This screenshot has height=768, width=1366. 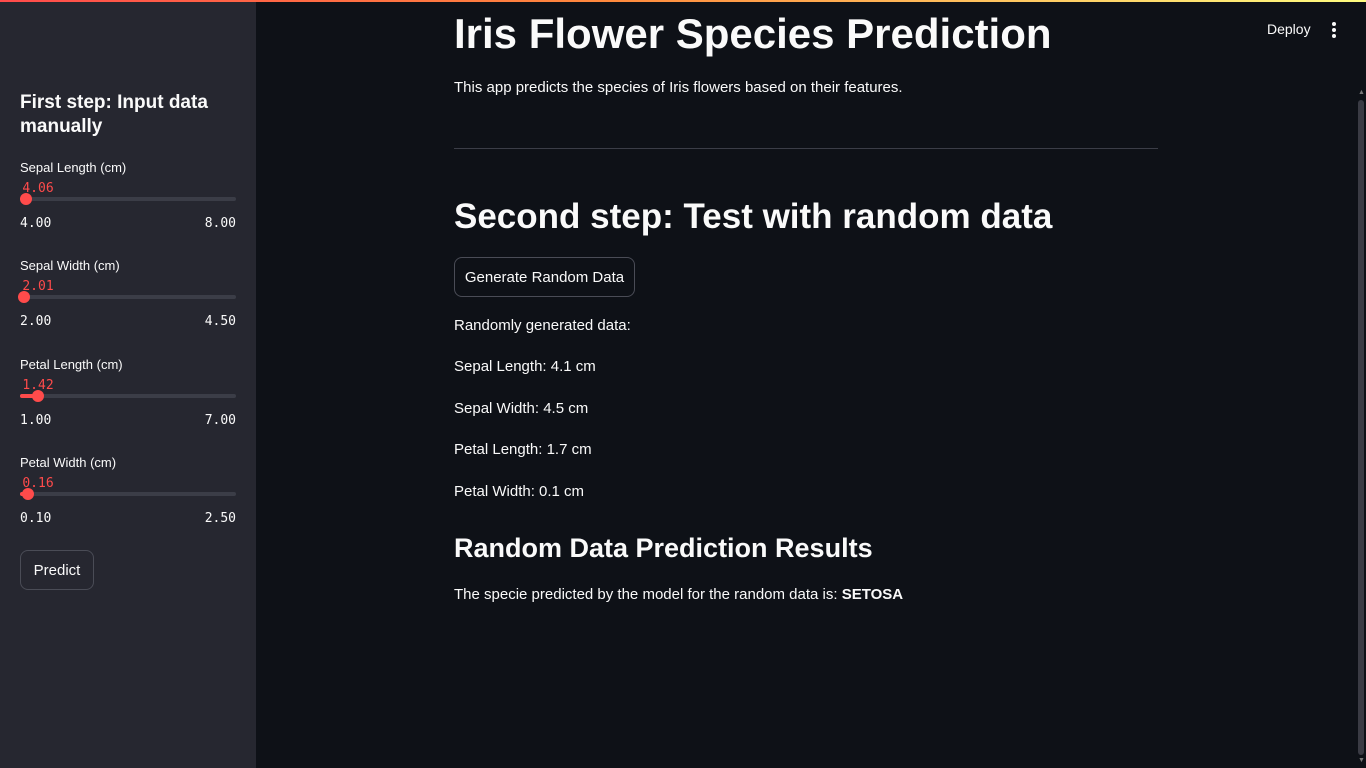 I want to click on scrollbar, so click(x=1361, y=427).